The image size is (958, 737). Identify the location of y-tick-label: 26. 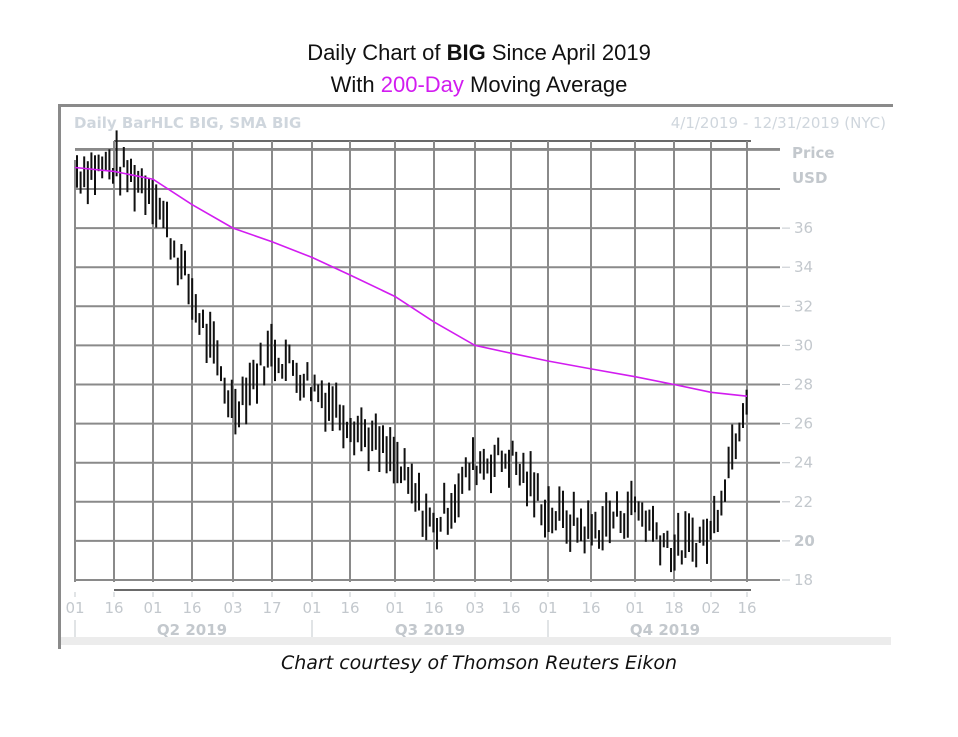
(803, 424).